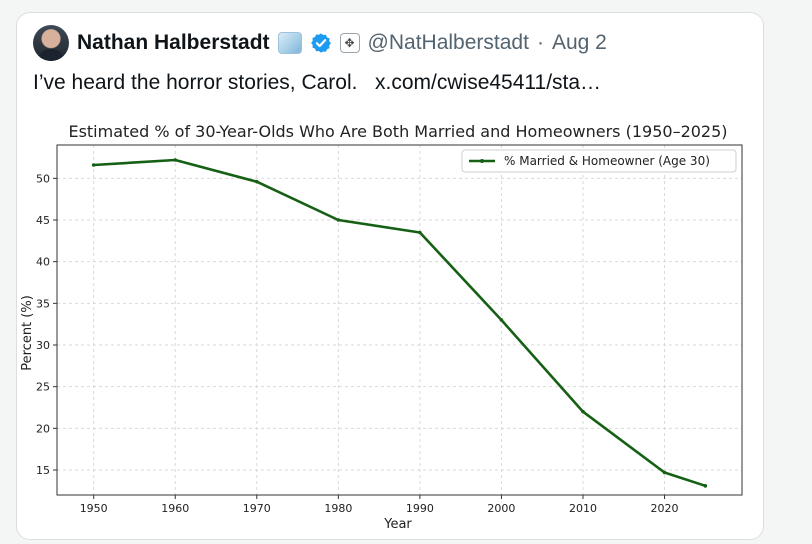  Describe the element at coordinates (349, 43) in the screenshot. I see `affiliate-badge-icon: ✥` at that location.